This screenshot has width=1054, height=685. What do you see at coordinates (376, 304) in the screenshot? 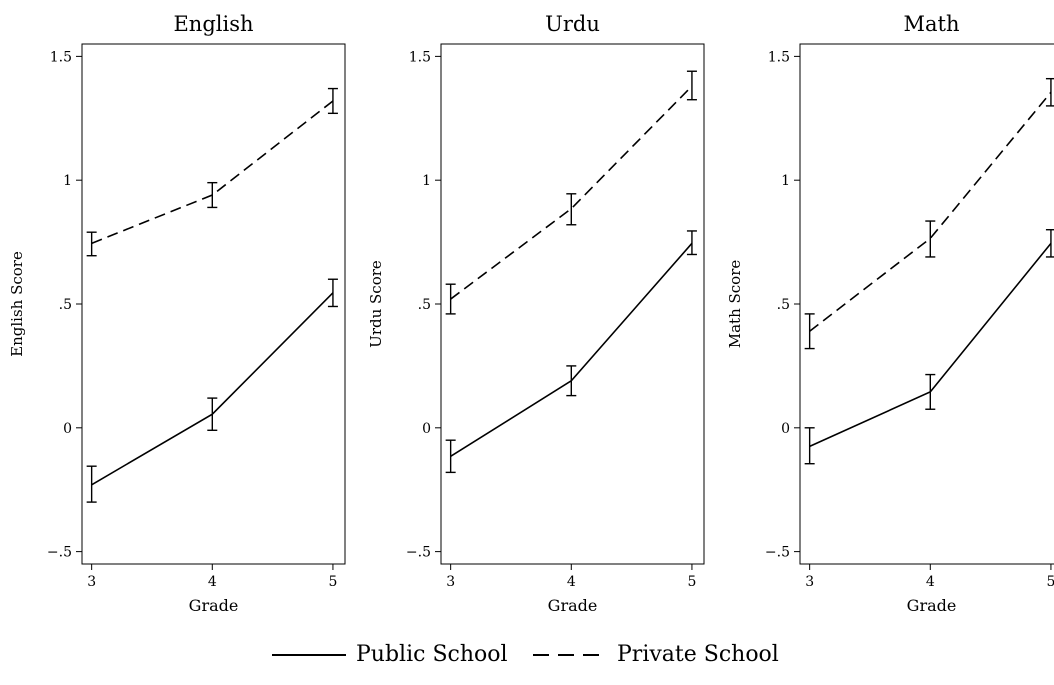
I see `y-axis-label: Urdu Score` at bounding box center [376, 304].